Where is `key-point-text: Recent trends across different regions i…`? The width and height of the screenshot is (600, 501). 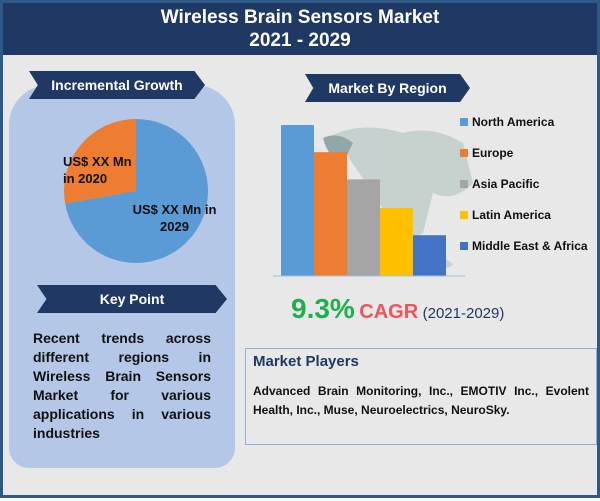
key-point-text: Recent trends across different regions i… is located at coordinates (122, 385).